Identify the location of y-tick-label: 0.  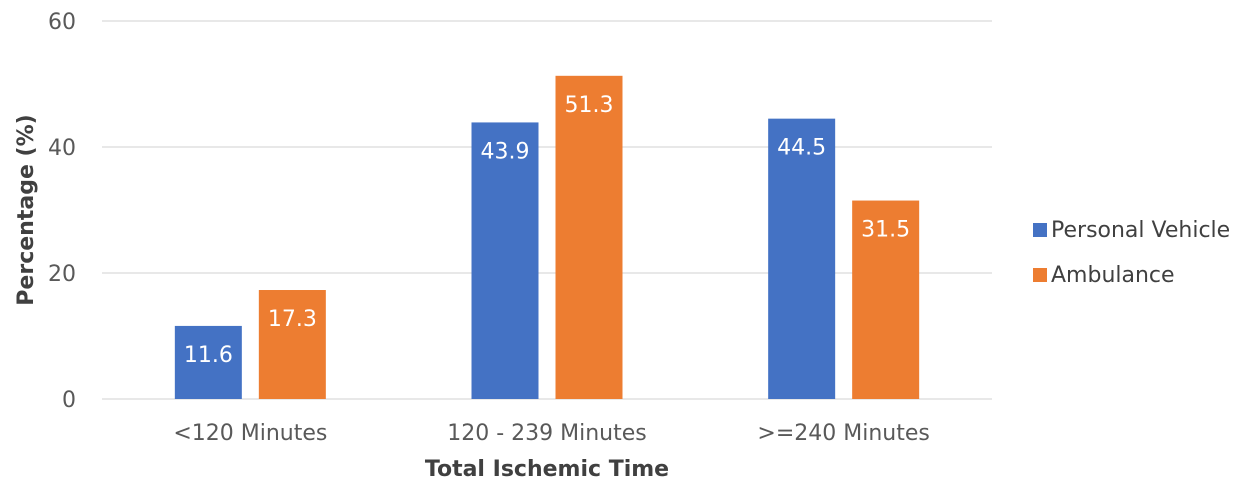
(69, 400).